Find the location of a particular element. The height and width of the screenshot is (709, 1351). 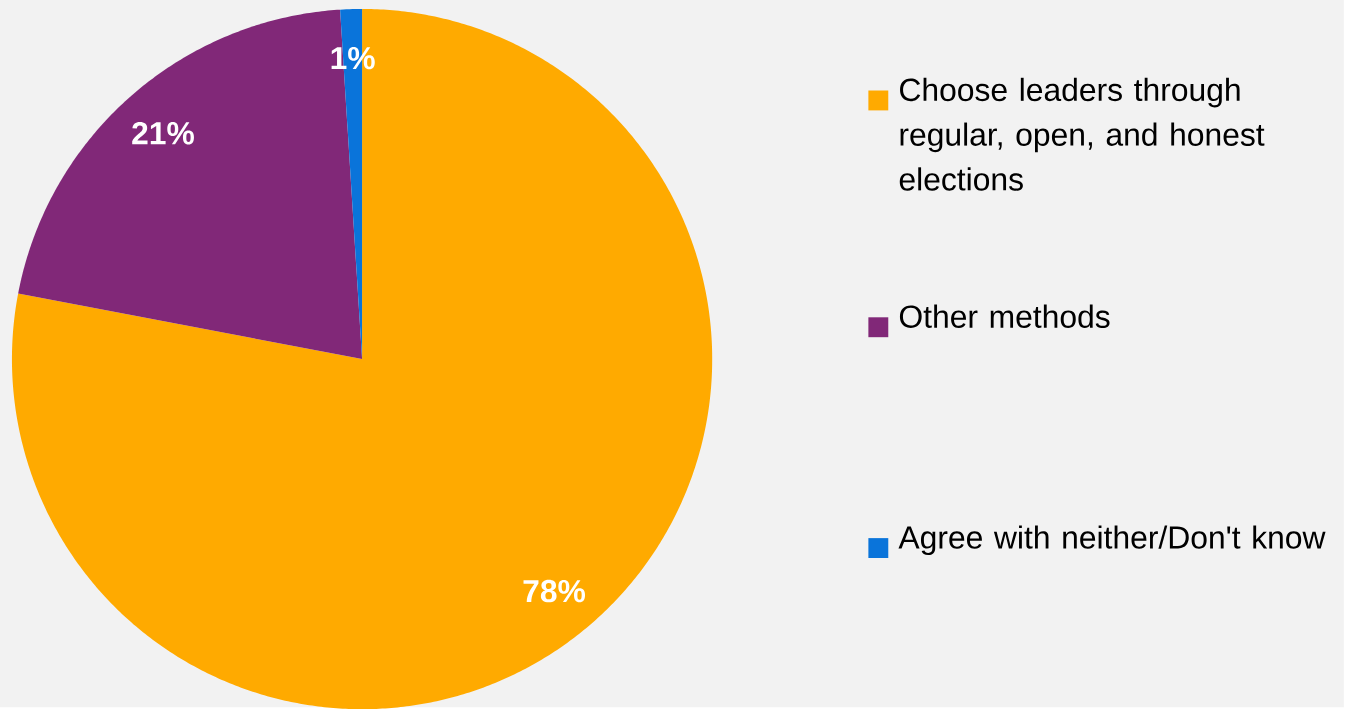

data-label: 1% is located at coordinates (353, 58).